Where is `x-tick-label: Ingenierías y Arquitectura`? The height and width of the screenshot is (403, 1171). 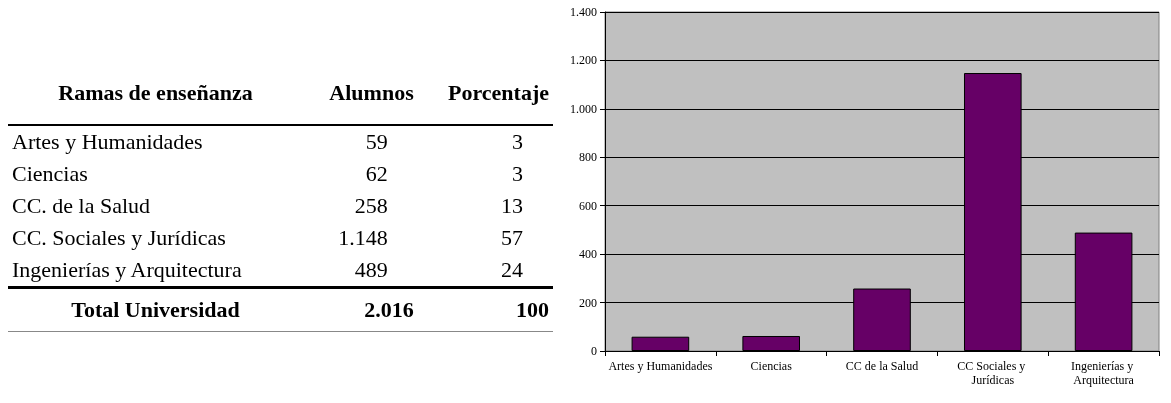
x-tick-label: Ingenierías y Arquitectura is located at coordinates (1103, 373).